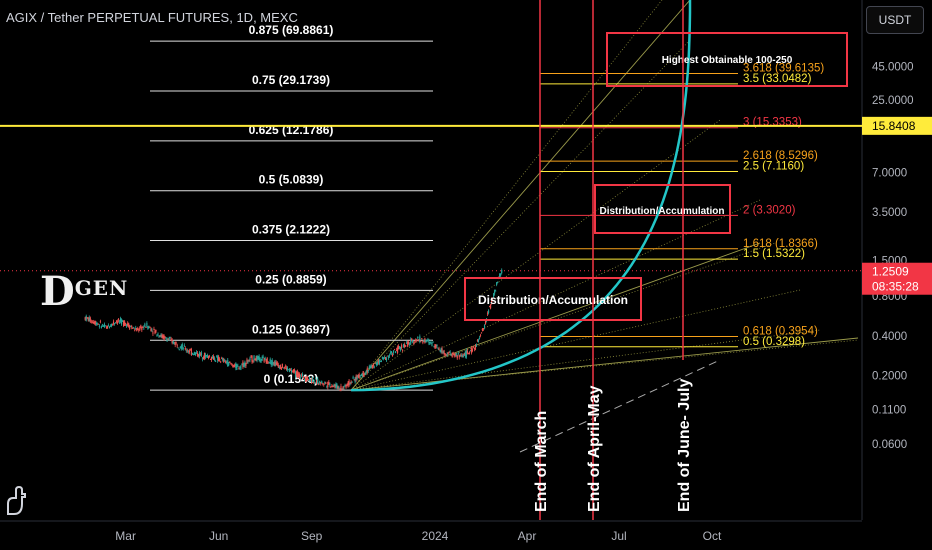 This screenshot has width=932, height=550. What do you see at coordinates (727, 59) in the screenshot?
I see `highest-obtainable-box` at bounding box center [727, 59].